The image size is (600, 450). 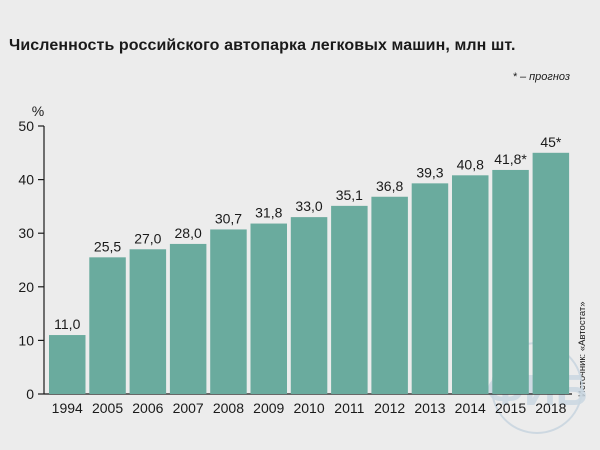 What do you see at coordinates (67, 408) in the screenshot?
I see `x-tick-label: 1994` at bounding box center [67, 408].